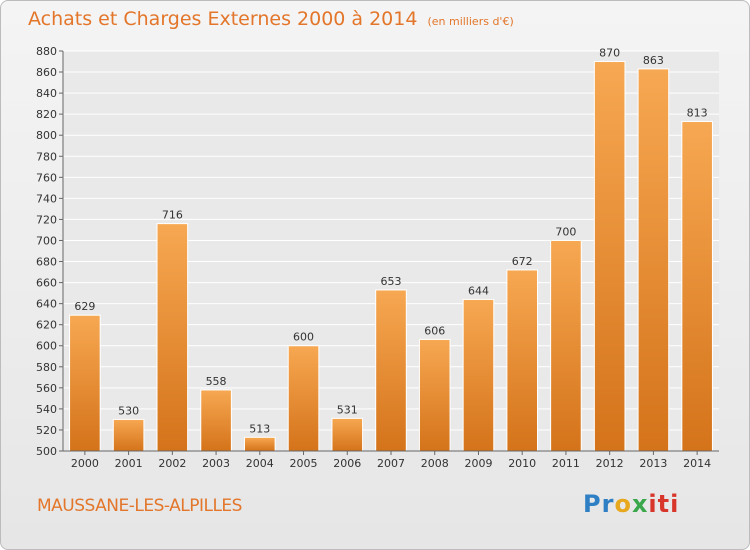 The image size is (750, 550). What do you see at coordinates (46, 219) in the screenshot?
I see `y-tick-label: 720` at bounding box center [46, 219].